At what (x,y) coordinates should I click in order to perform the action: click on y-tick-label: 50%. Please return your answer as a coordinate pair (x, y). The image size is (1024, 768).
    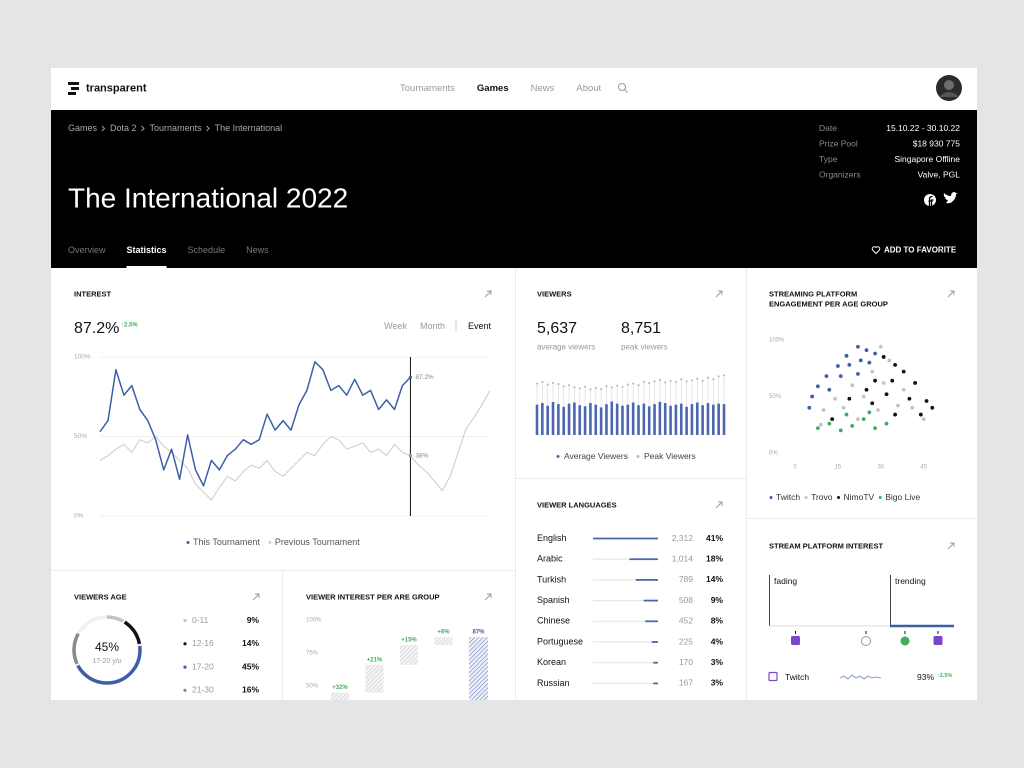
    Looking at the image, I should click on (312, 687).